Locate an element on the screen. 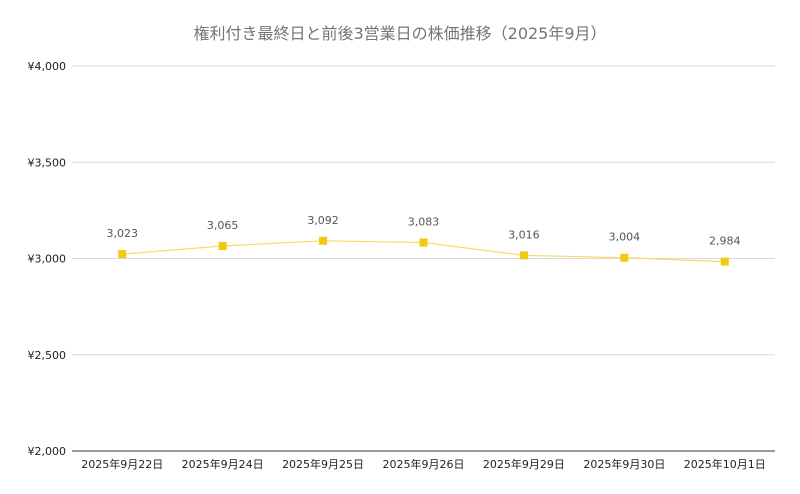  y-tick-label: ¥4,000 is located at coordinates (47, 66).